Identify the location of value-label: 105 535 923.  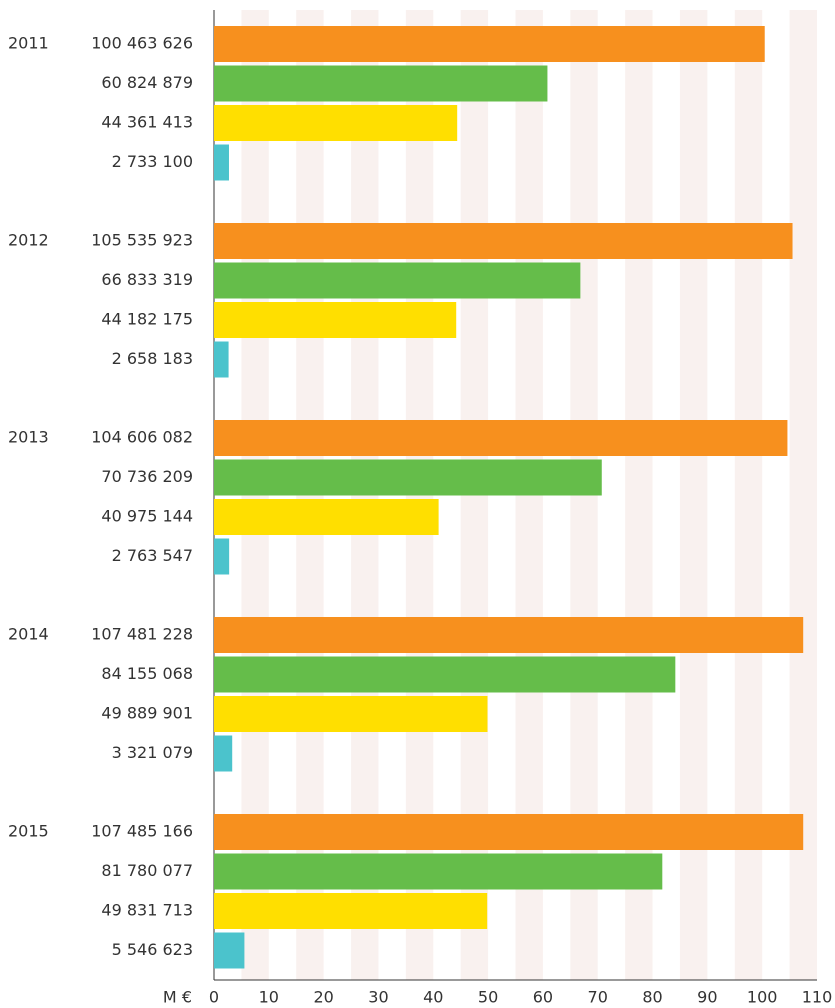
(142, 240).